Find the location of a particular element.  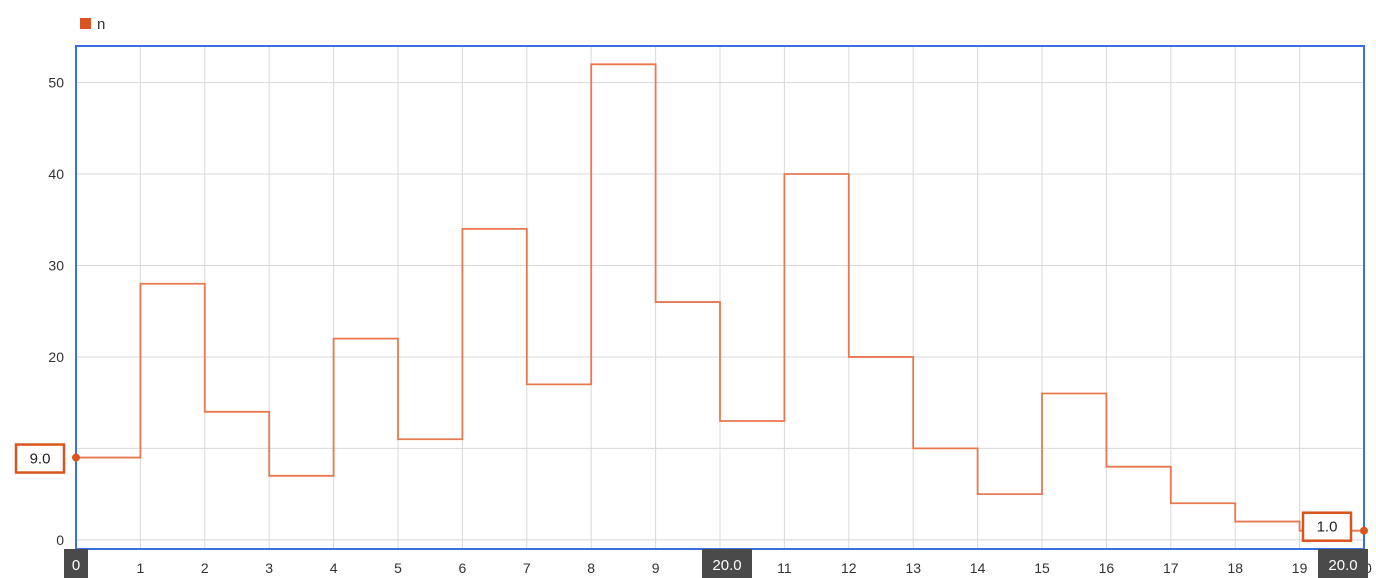

legend-swatch is located at coordinates (85, 23).